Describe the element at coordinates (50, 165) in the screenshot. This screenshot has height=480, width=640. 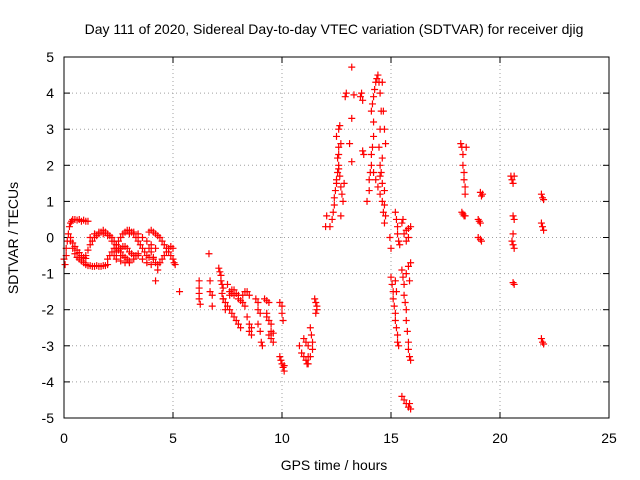
I see `y-tick-label: 2` at that location.